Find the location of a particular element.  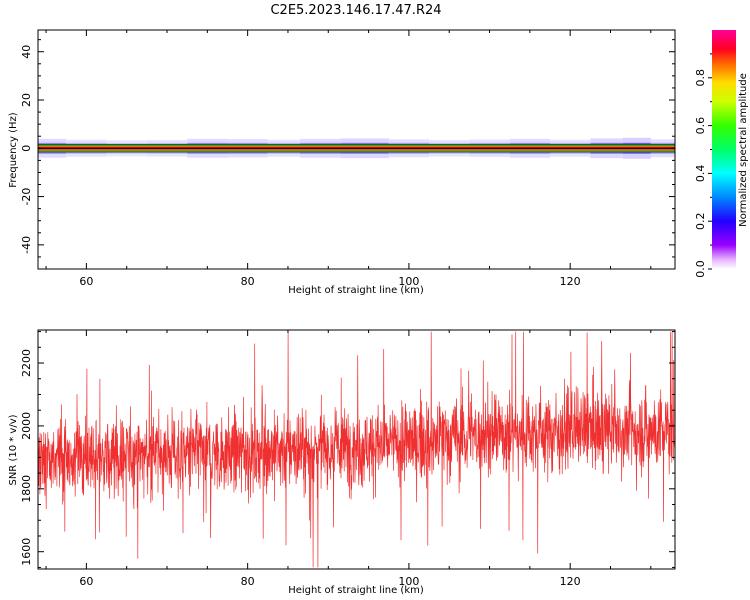

spectrogram-ytick-label: -40 is located at coordinates (26, 245).